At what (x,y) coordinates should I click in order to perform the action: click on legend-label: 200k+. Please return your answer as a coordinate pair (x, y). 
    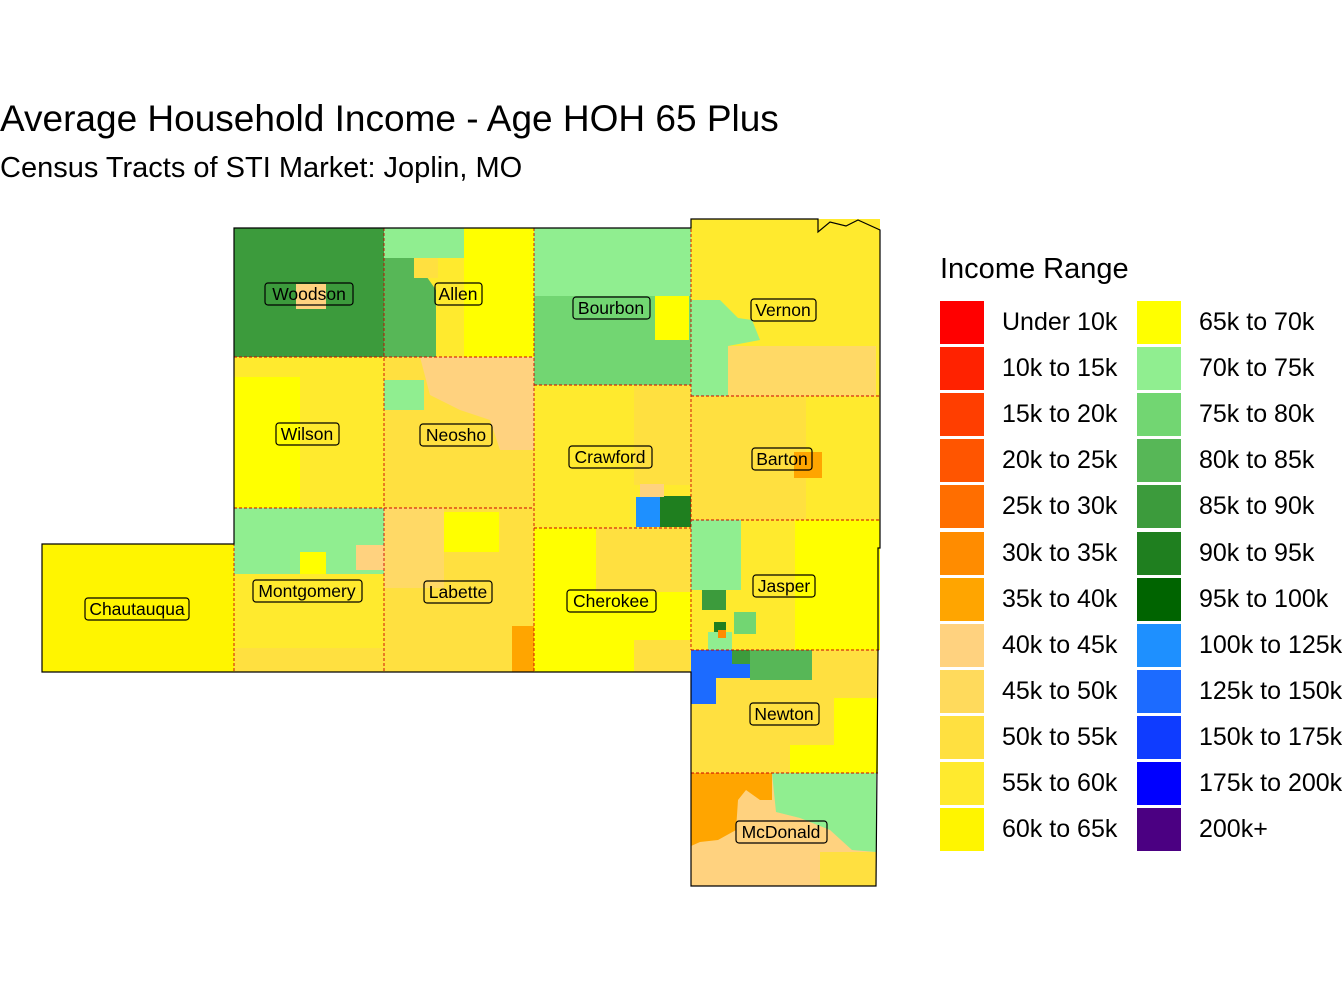
    Looking at the image, I should click on (1233, 829).